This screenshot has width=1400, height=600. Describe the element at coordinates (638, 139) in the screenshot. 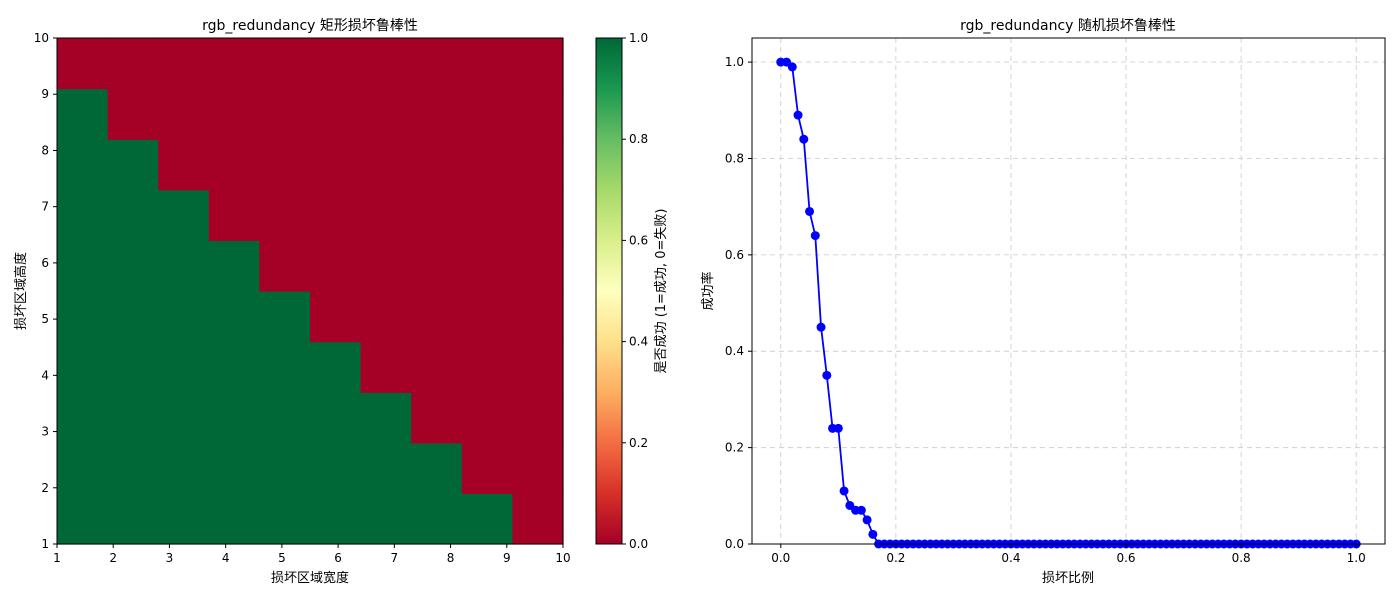

I see `colorbar-tick-label: 0.8` at that location.